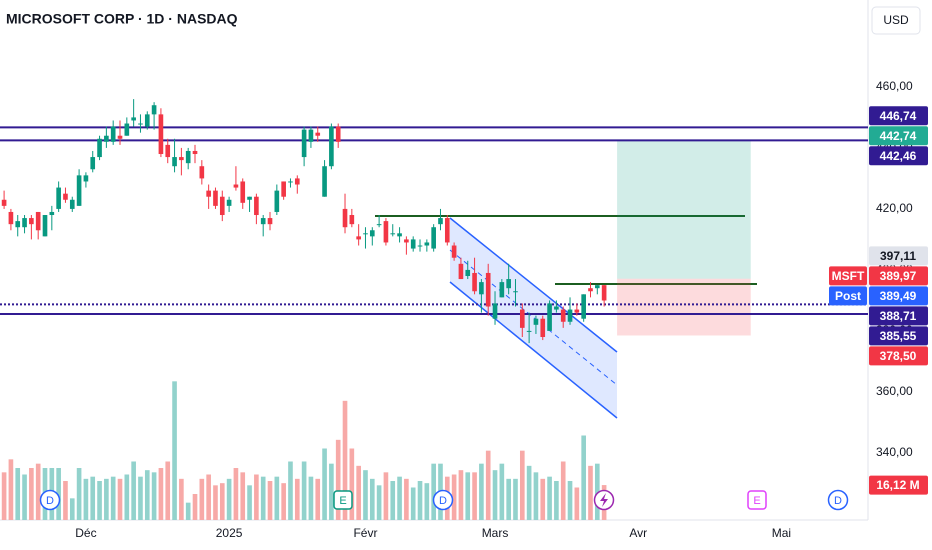 The height and width of the screenshot is (550, 932). I want to click on series-tag-label: MSFT, so click(848, 276).